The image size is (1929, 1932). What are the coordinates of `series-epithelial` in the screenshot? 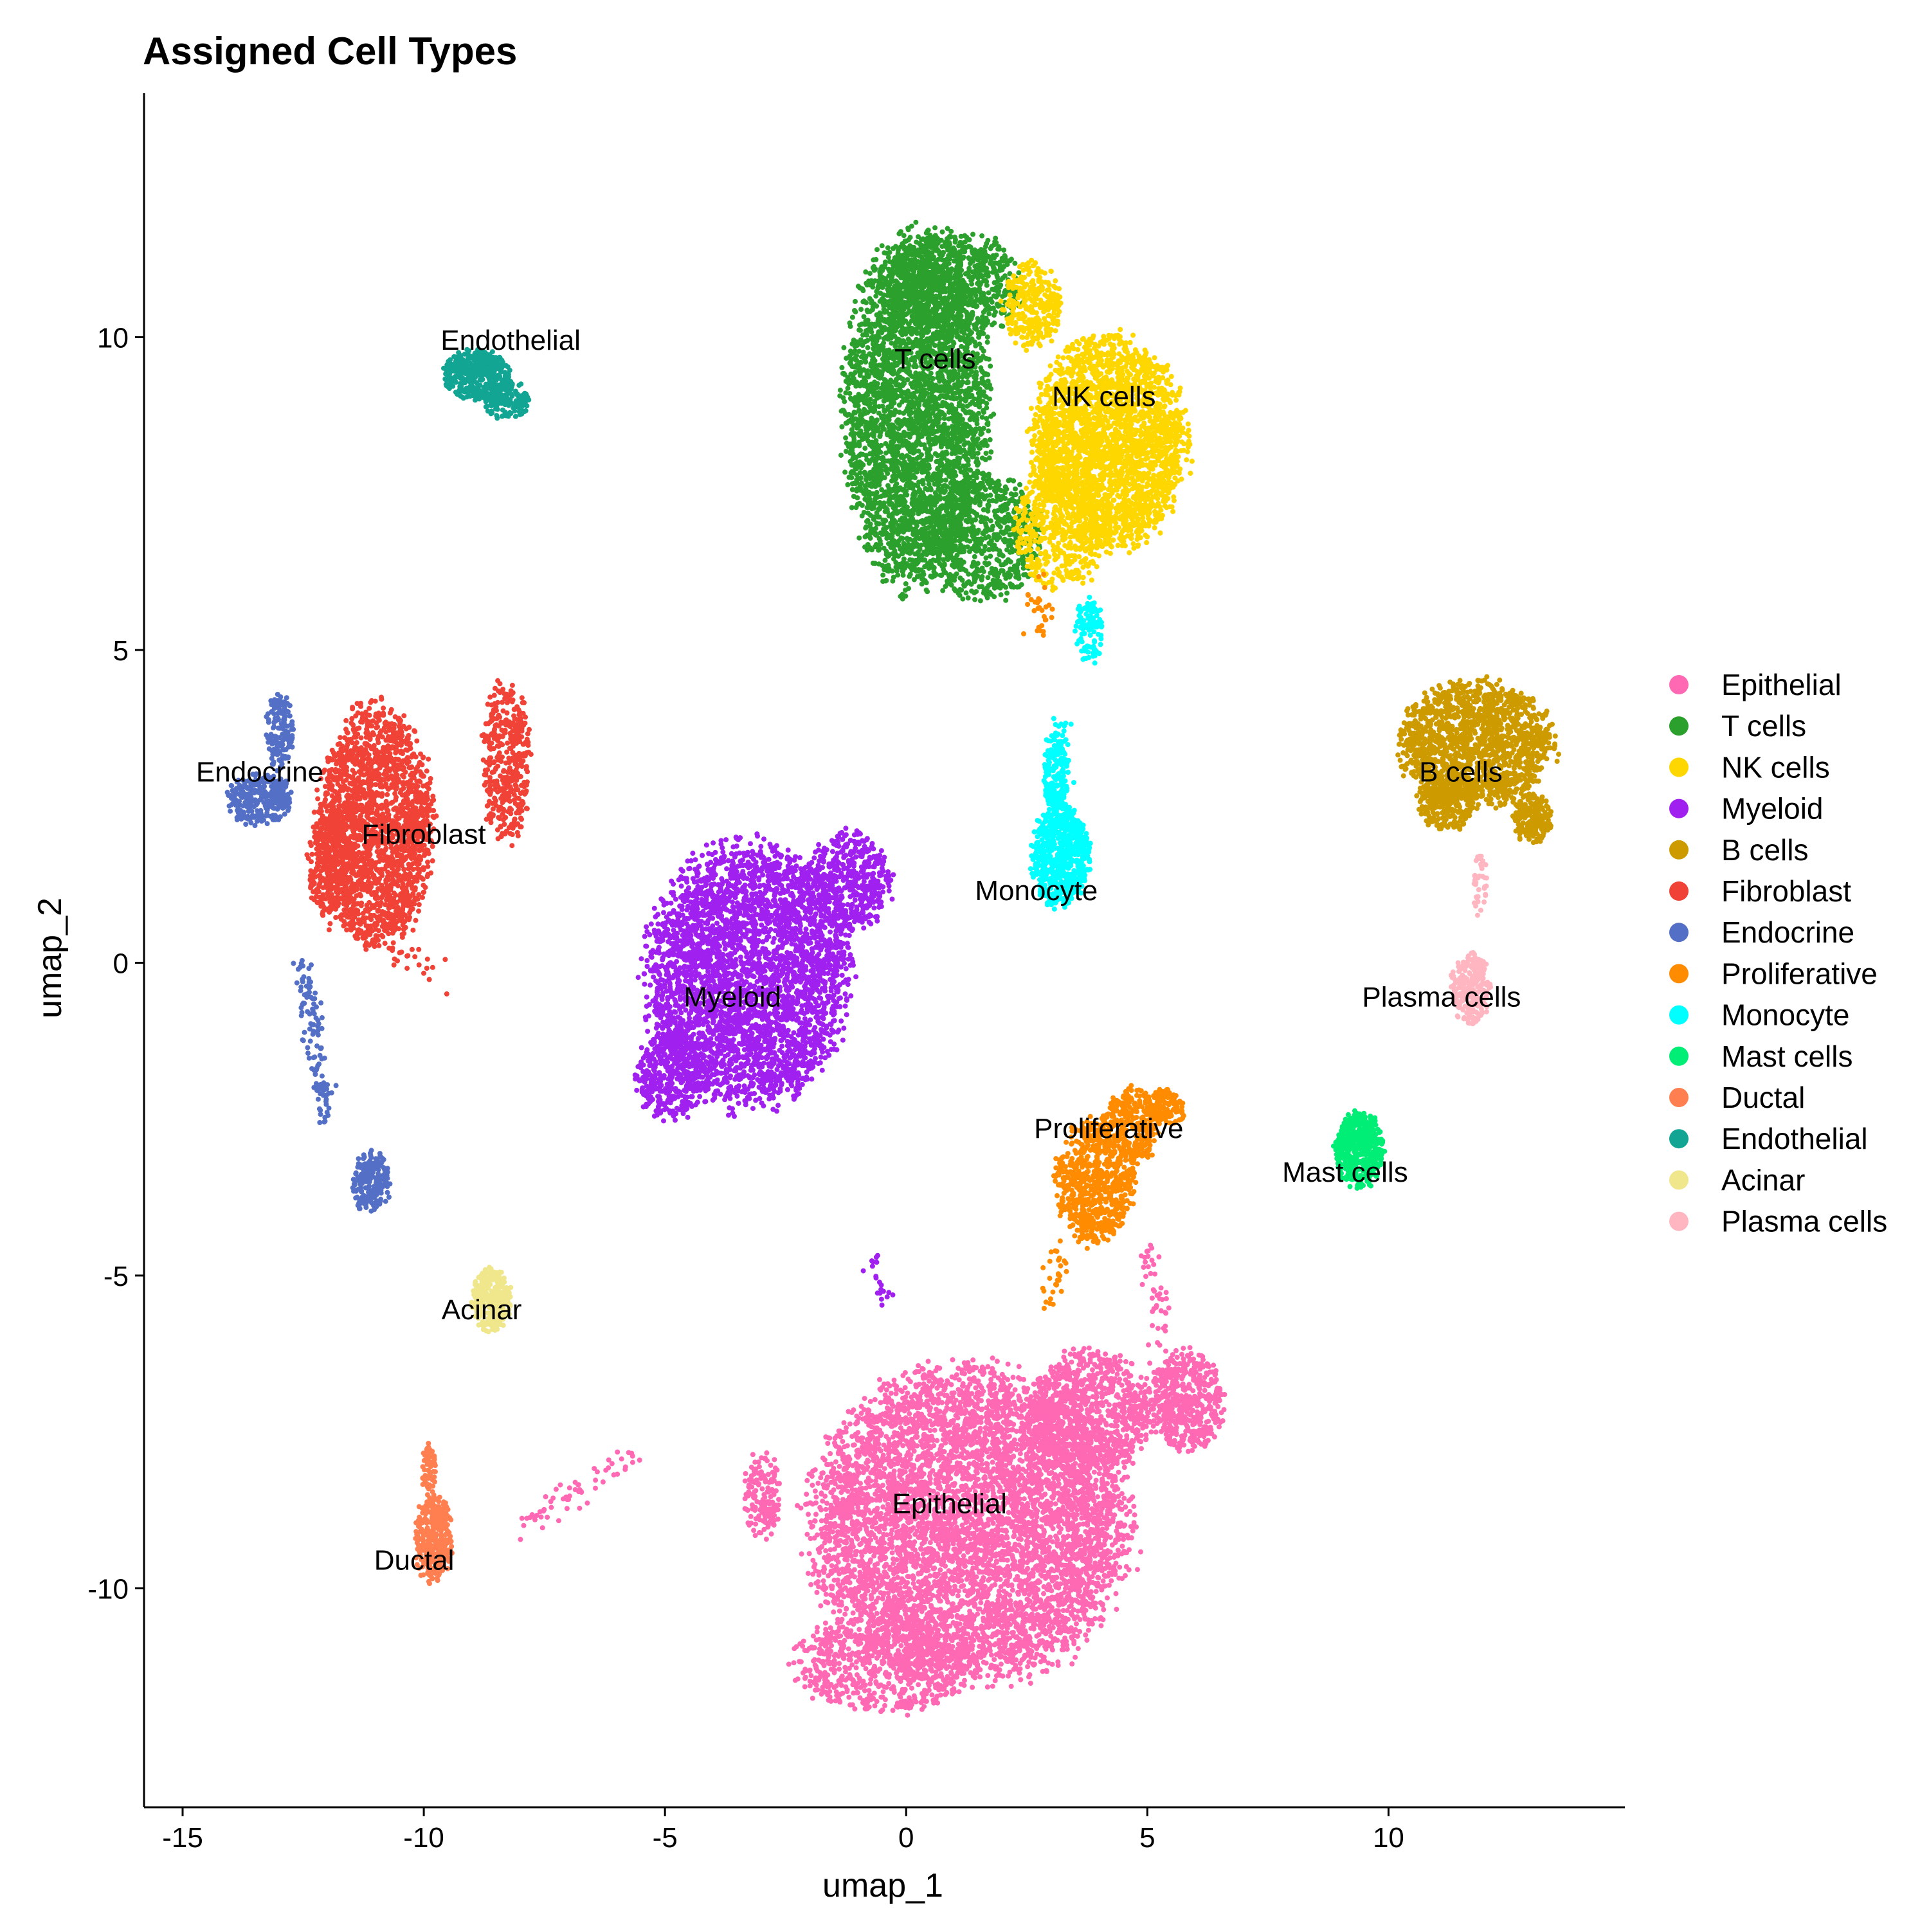 It's located at (872, 1480).